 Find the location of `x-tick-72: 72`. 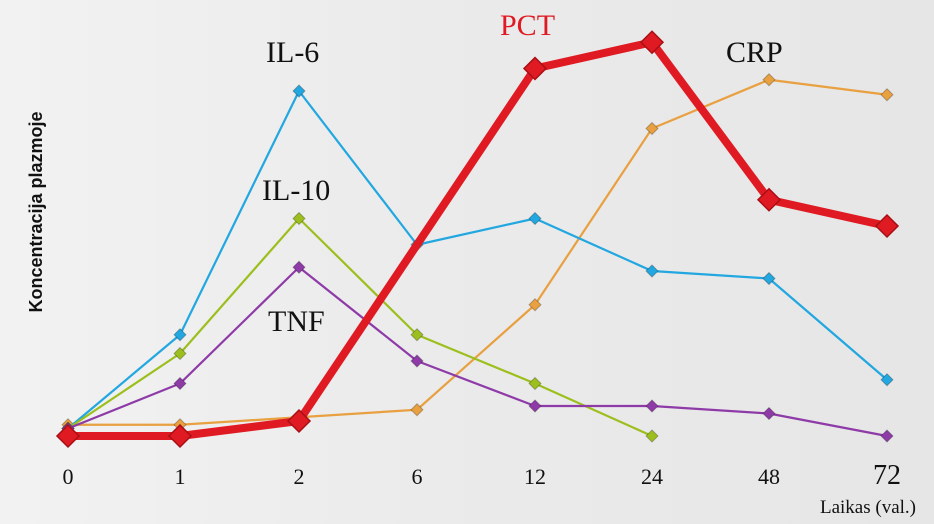

x-tick-72: 72 is located at coordinates (887, 475).